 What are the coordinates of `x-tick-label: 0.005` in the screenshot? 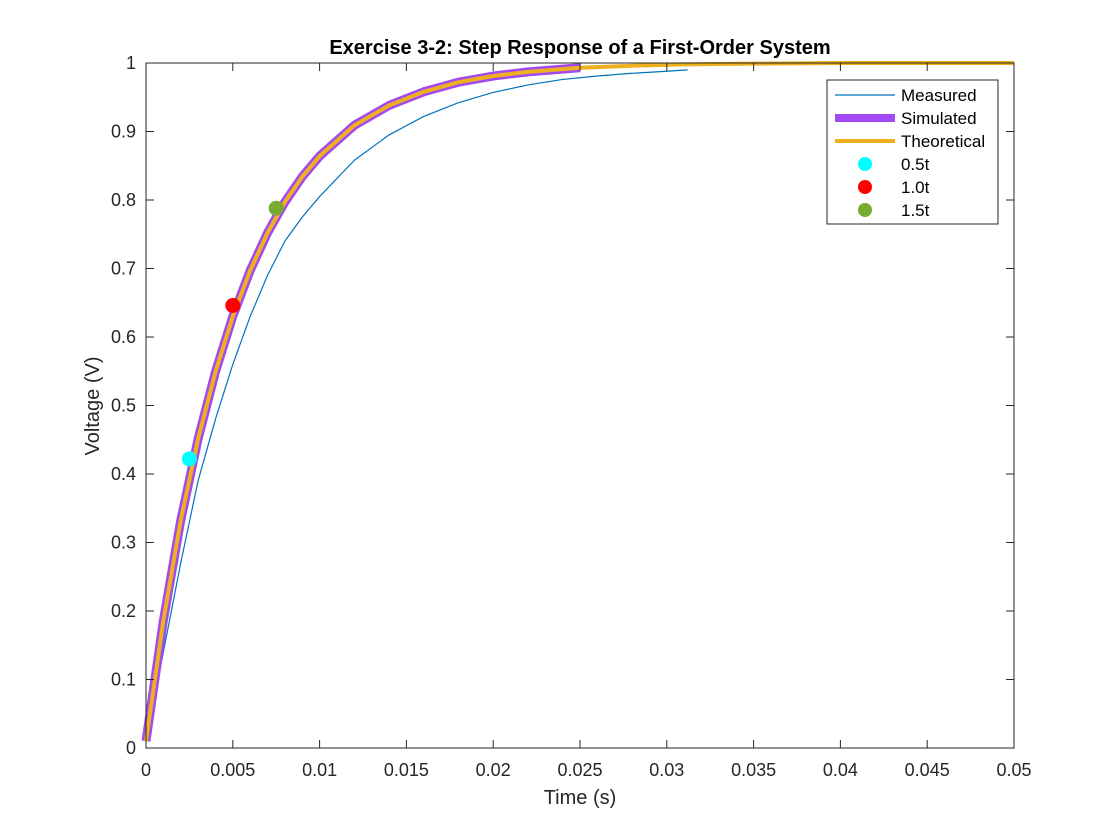 It's located at (232, 770).